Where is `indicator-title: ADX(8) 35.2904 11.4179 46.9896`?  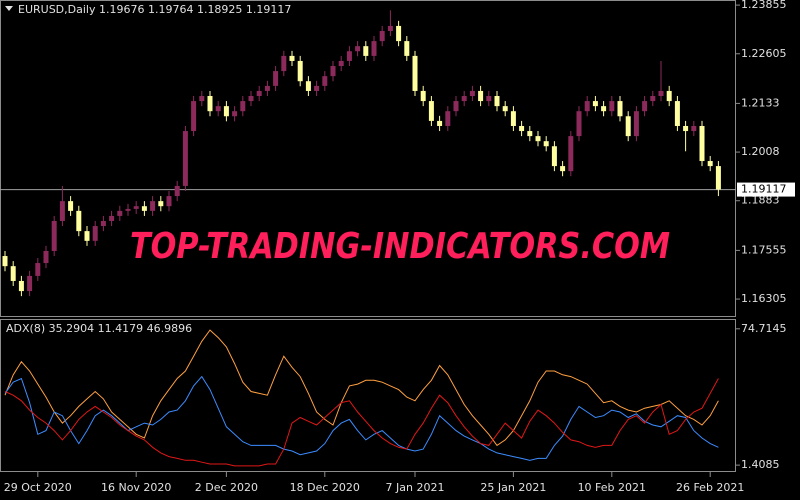
indicator-title: ADX(8) 35.2904 11.4179 46.9896 is located at coordinates (99, 328).